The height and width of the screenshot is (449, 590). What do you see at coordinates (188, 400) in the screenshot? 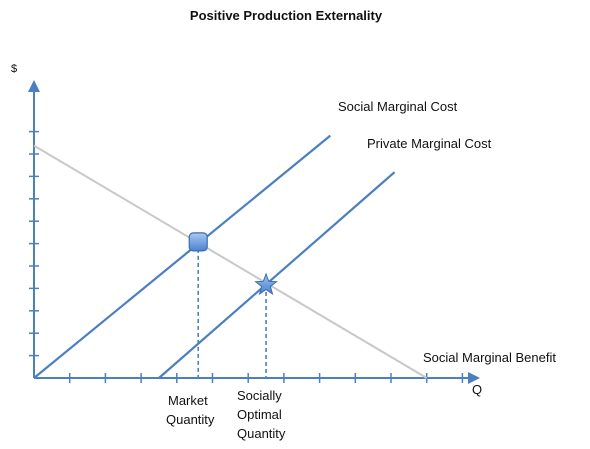
I see `market-quantity-label-line1: Market` at bounding box center [188, 400].